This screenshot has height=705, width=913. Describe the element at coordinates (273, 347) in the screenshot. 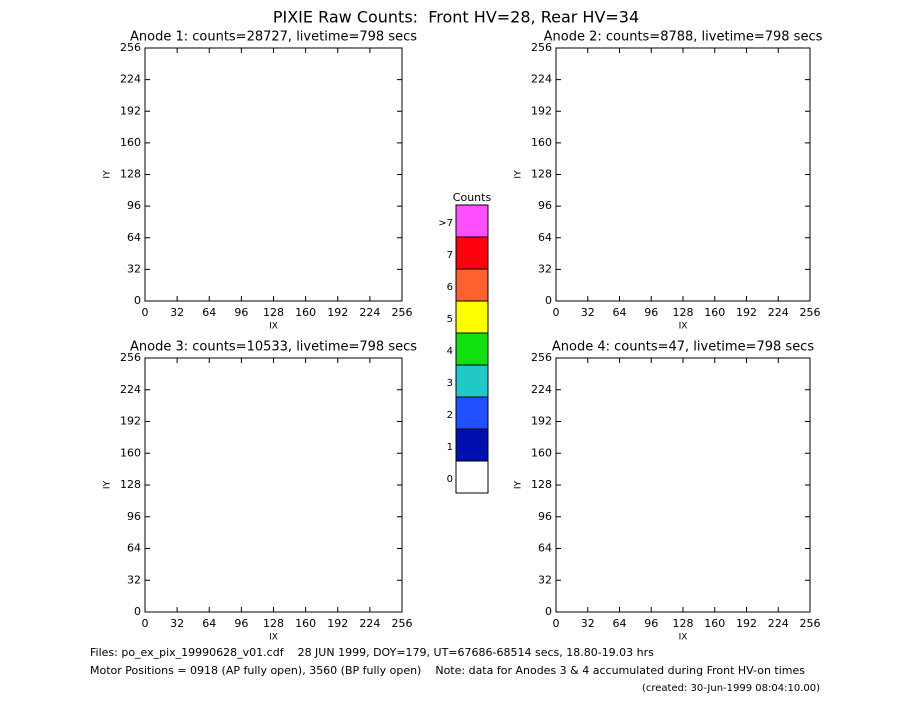

I see `panel-title: Anode 3: counts=10533, livetime=798 secs` at that location.